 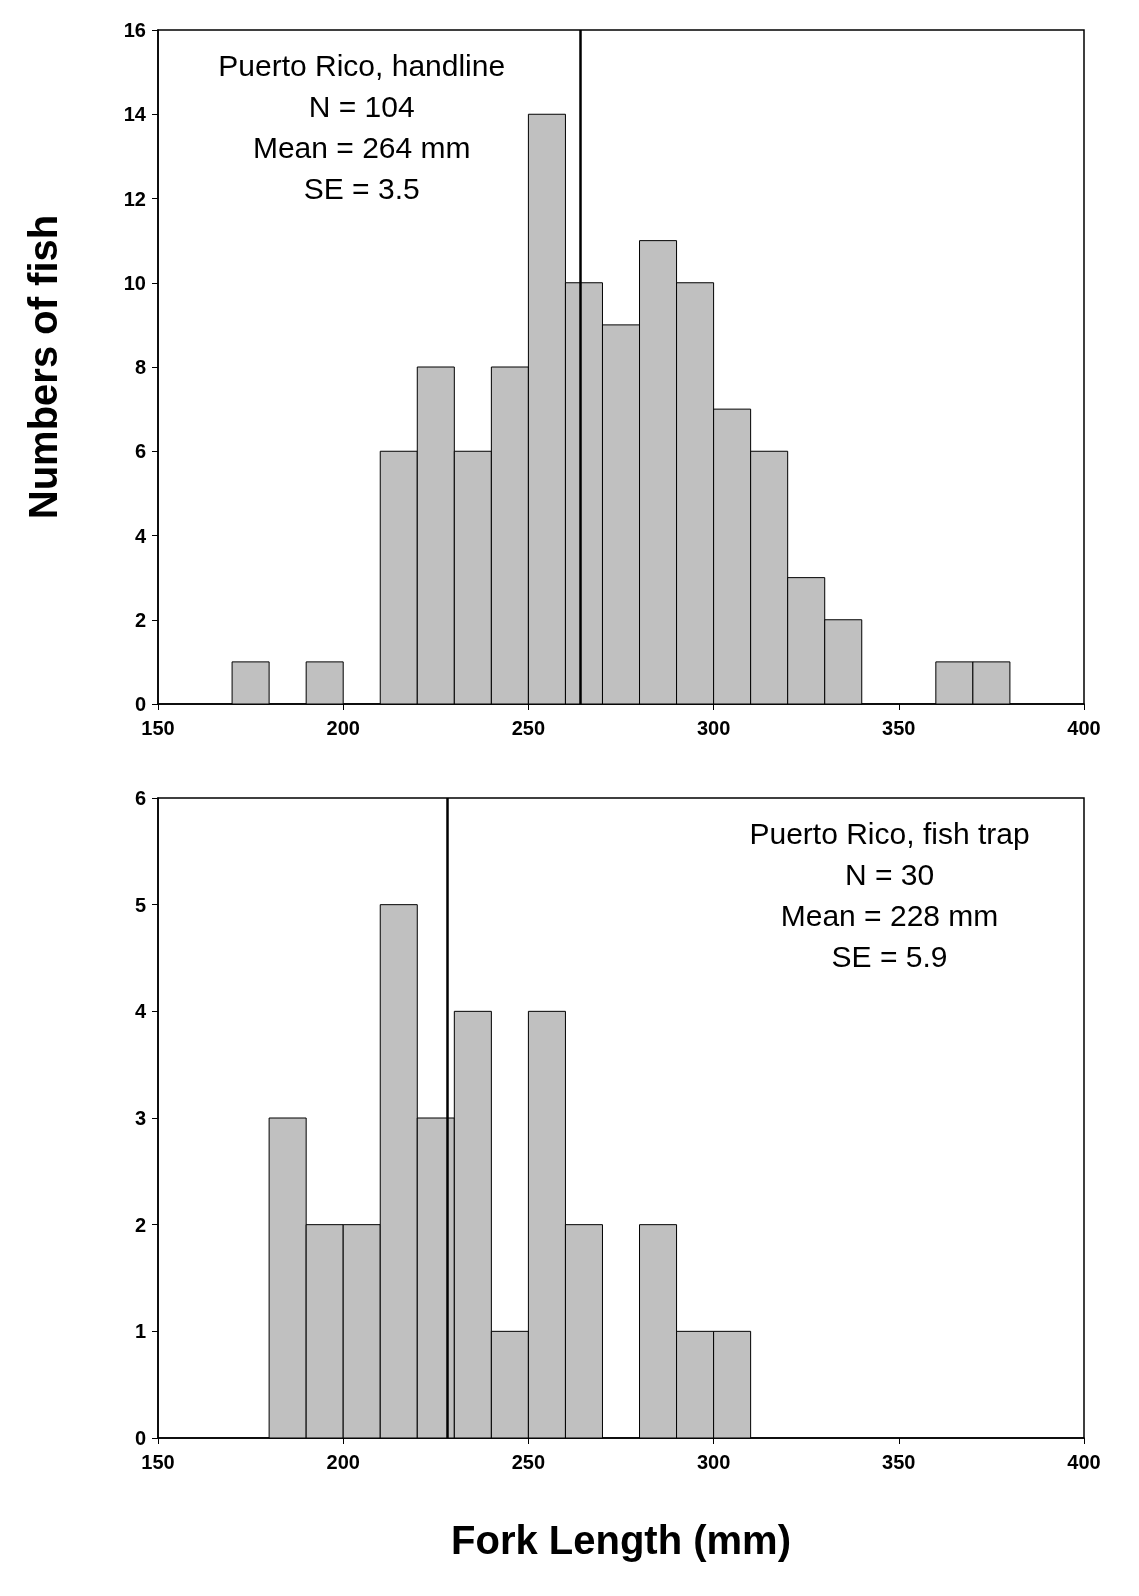 I want to click on x-axis-title: Fork Length (mm), so click(x=621, y=1540).